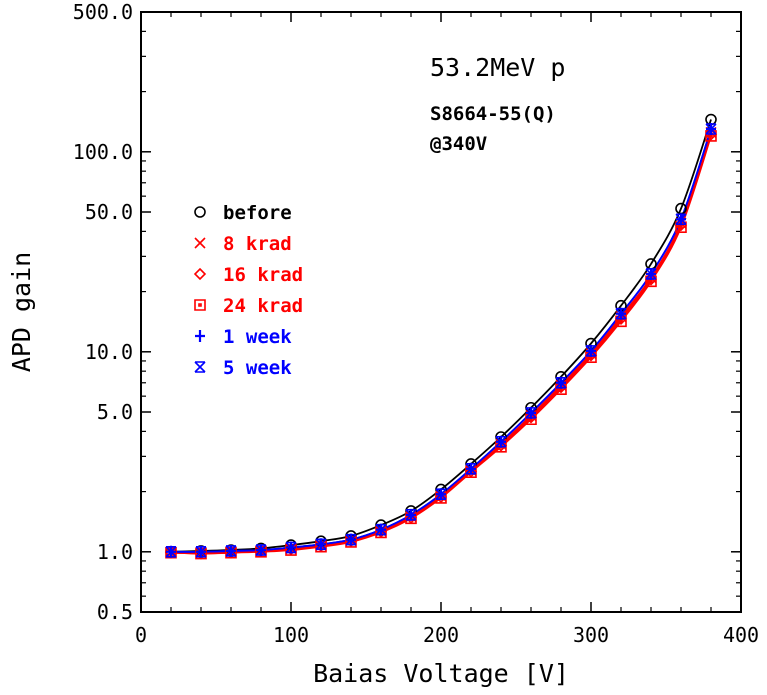  What do you see at coordinates (109, 212) in the screenshot?
I see `y-tick-label: 50.0` at bounding box center [109, 212].